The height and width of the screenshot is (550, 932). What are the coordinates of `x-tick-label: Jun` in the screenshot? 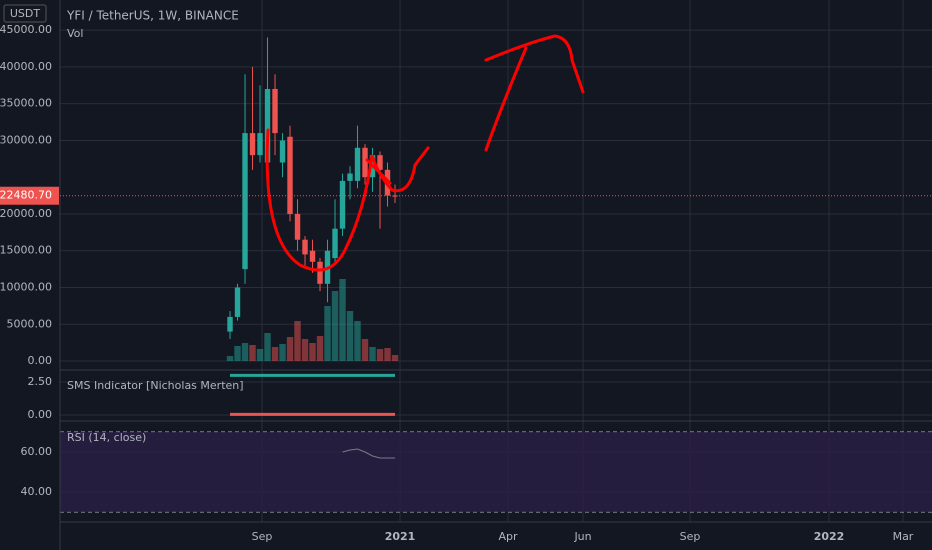 It's located at (582, 536).